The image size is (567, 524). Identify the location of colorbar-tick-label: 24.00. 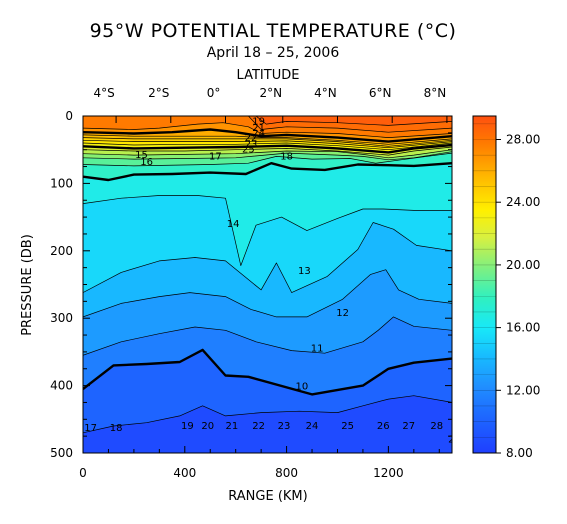
(523, 202).